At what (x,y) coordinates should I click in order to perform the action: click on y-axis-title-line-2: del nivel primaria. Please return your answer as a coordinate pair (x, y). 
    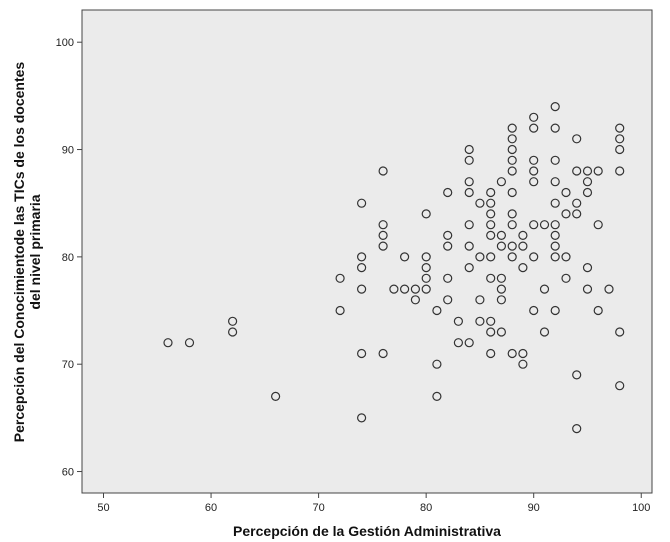
    Looking at the image, I should click on (35, 251).